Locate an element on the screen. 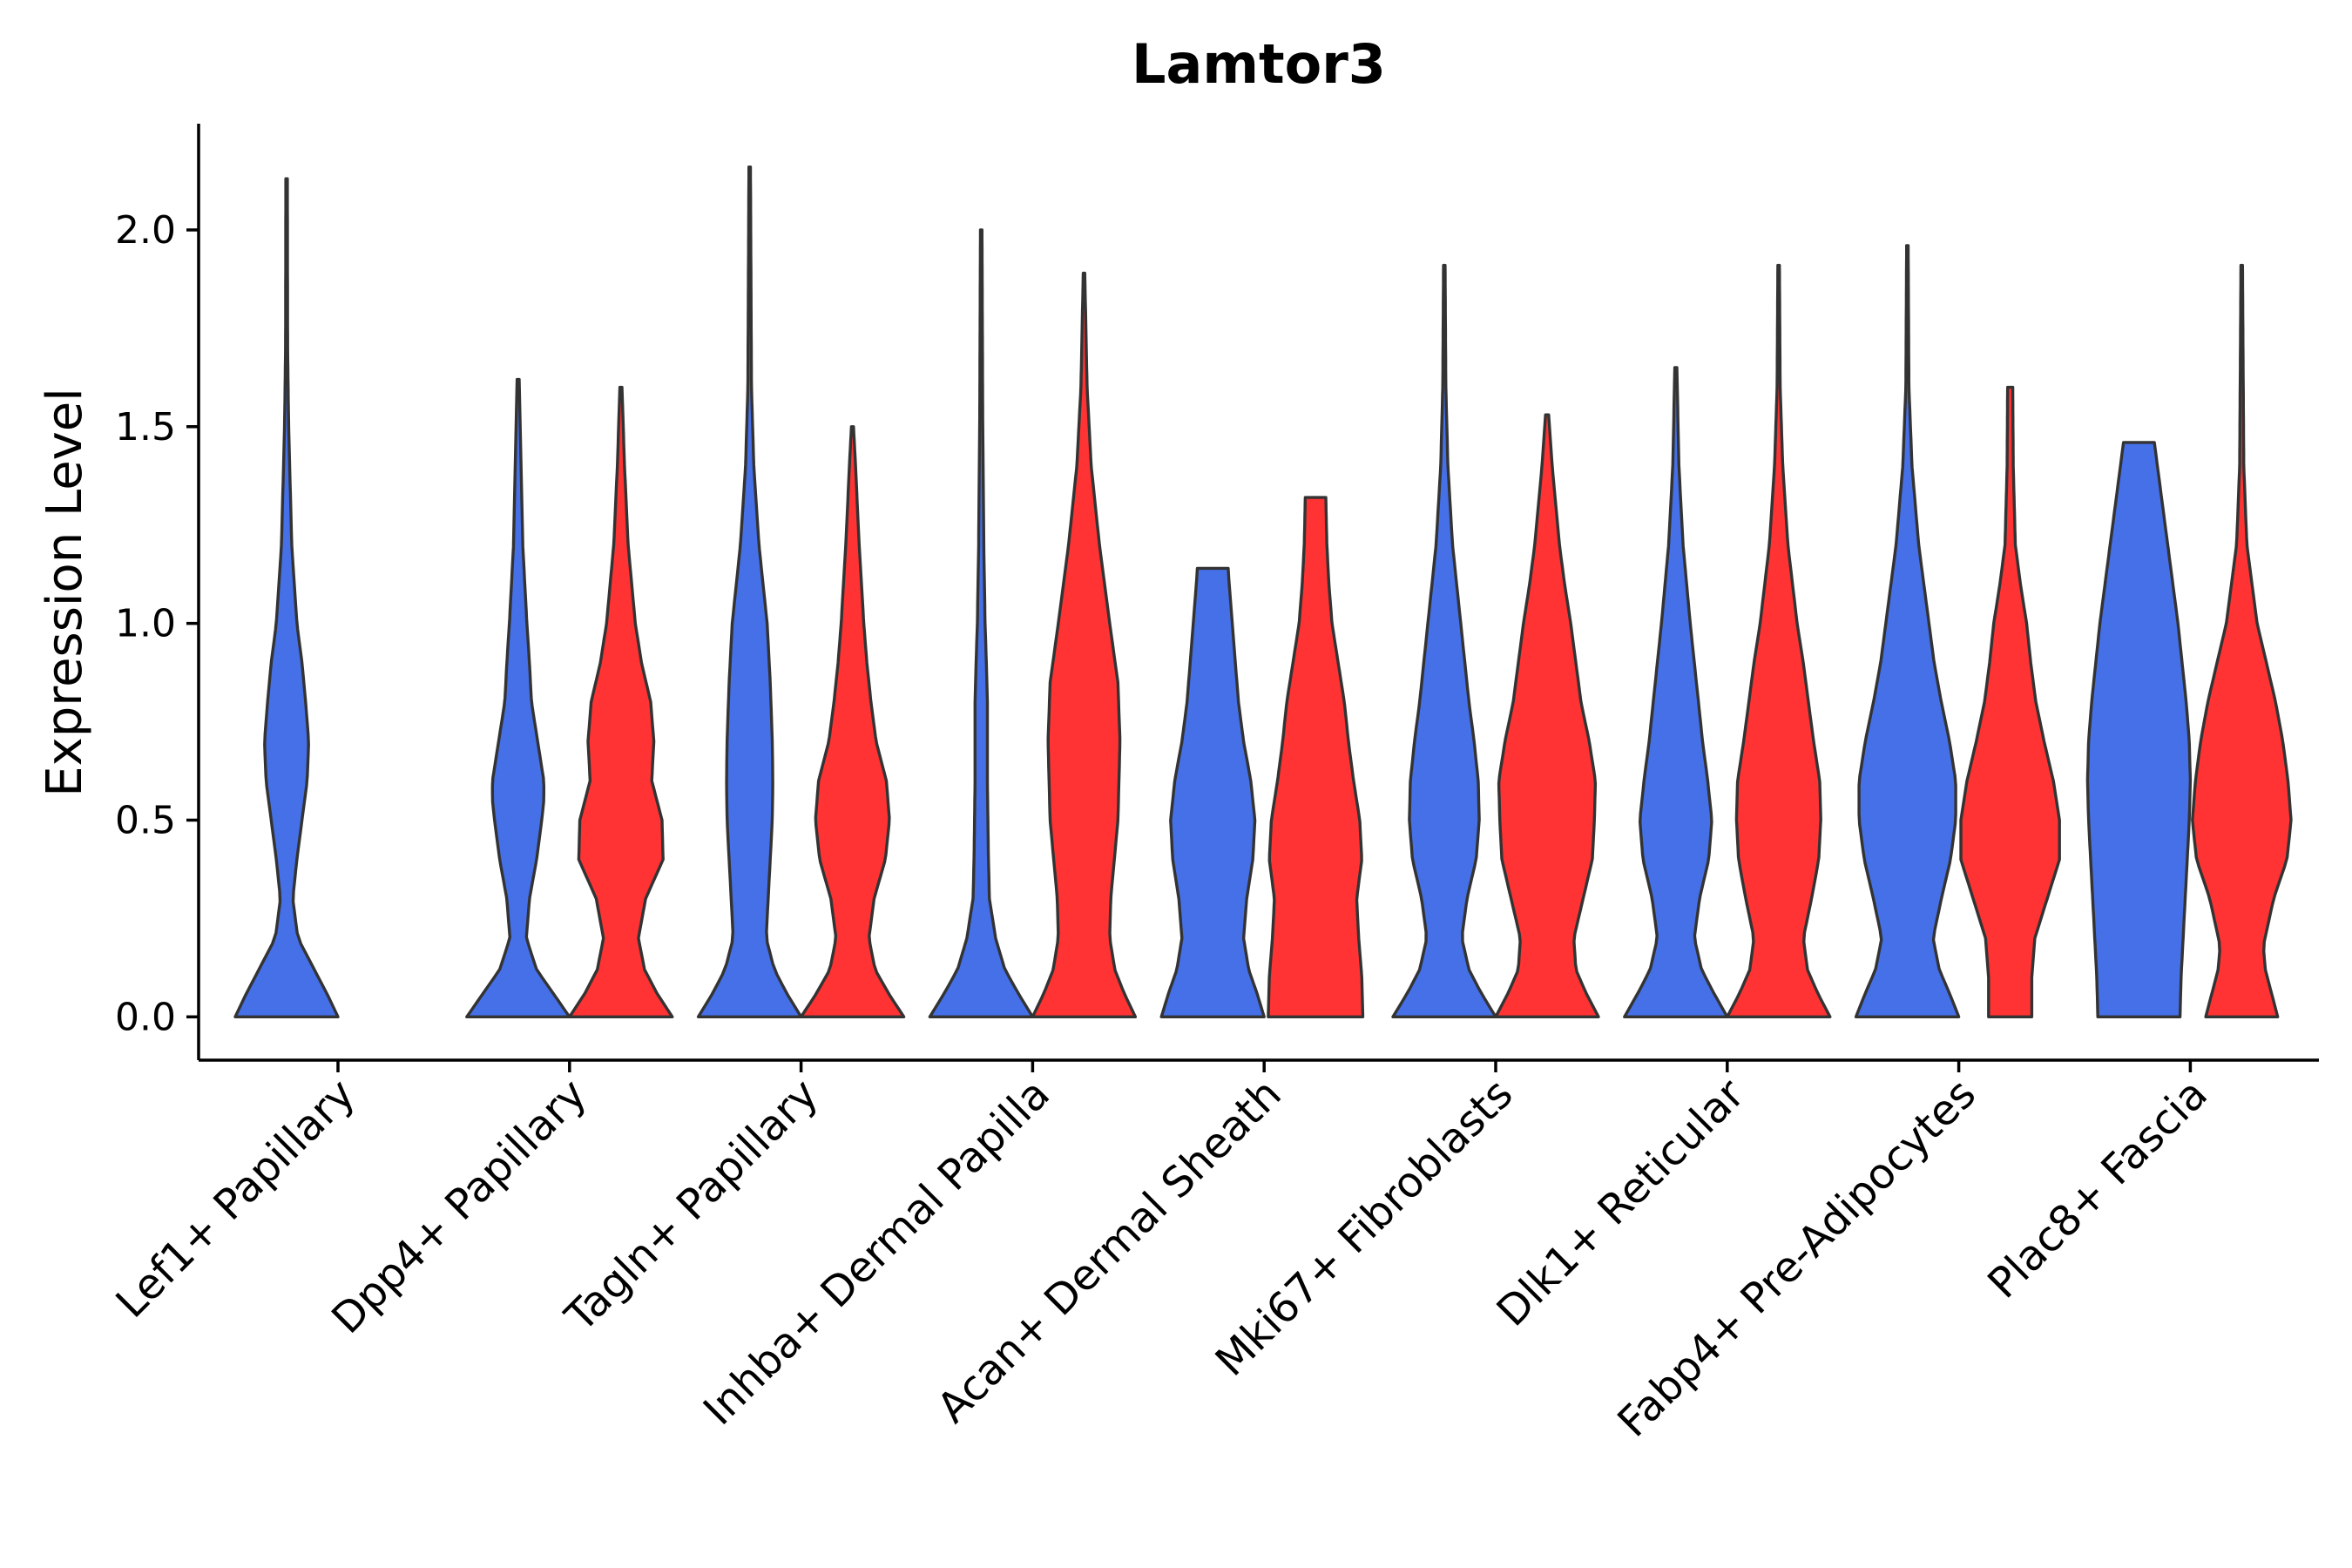 This screenshot has width=2352, height=1568. violin-6-group2 is located at coordinates (1547, 716).